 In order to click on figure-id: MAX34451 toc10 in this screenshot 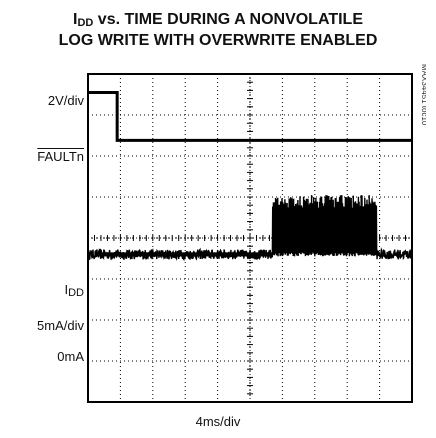, I will do `click(419, 120)`.